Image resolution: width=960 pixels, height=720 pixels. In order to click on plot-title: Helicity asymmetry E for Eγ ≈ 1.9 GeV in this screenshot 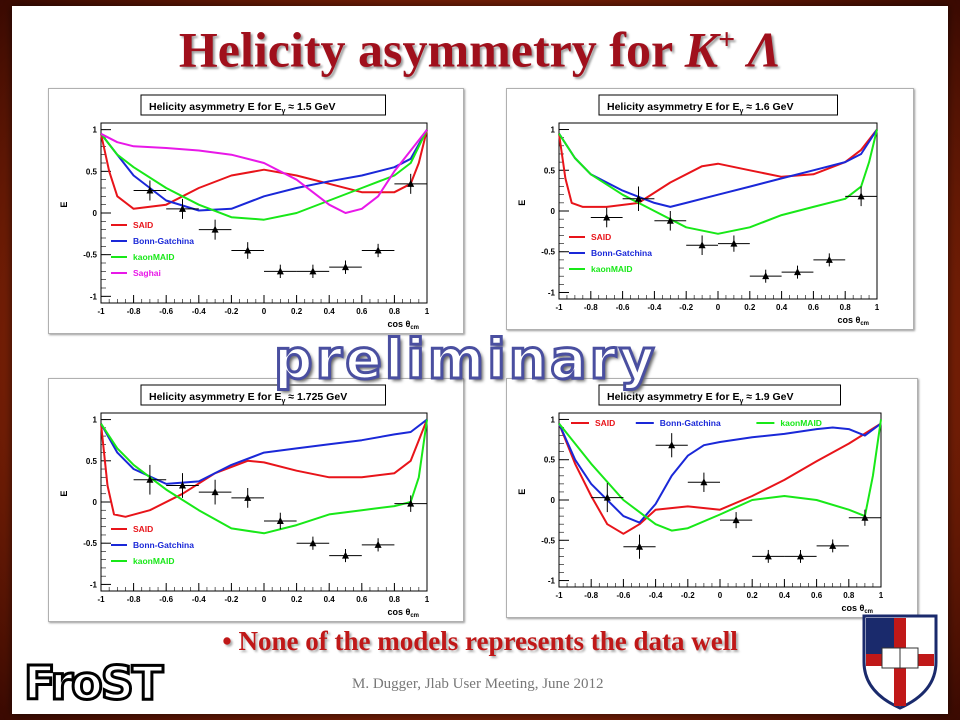, I will do `click(700, 398)`.